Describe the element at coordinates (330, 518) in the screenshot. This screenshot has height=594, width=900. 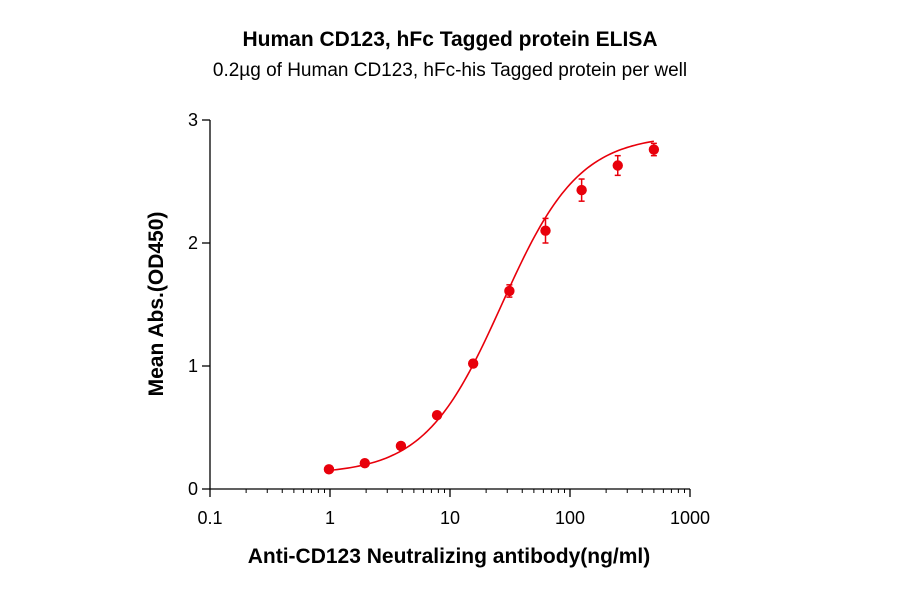
I see `x-tick-label: 1` at that location.